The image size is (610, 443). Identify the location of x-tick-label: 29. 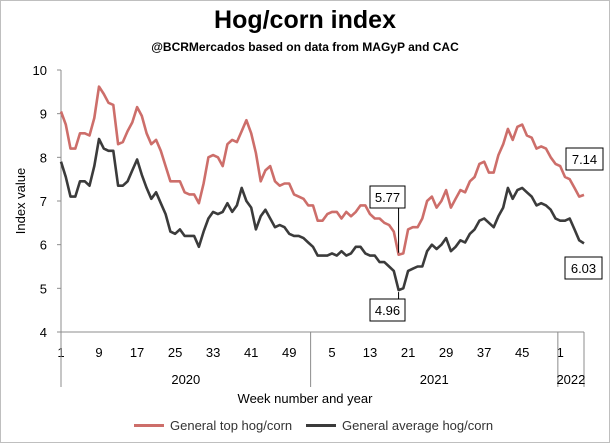
(446, 352).